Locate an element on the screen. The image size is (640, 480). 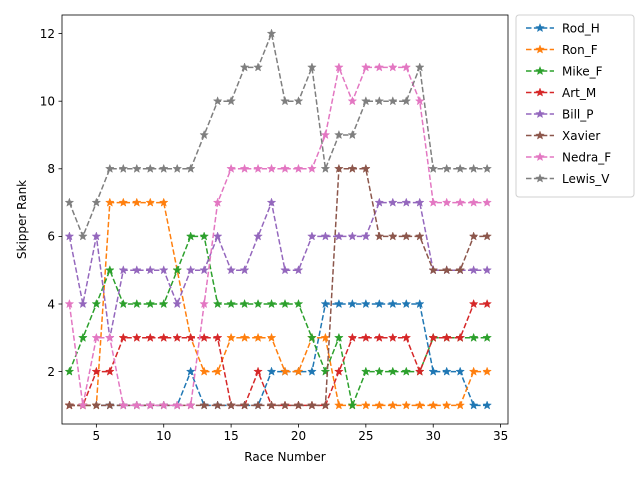
legend-label: Ron_F is located at coordinates (580, 50).